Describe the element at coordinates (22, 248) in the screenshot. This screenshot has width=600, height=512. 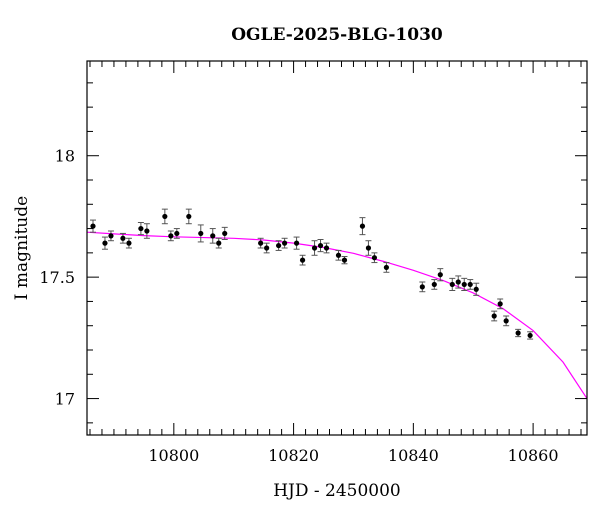
I see `y-axis-label: I magnitude` at that location.